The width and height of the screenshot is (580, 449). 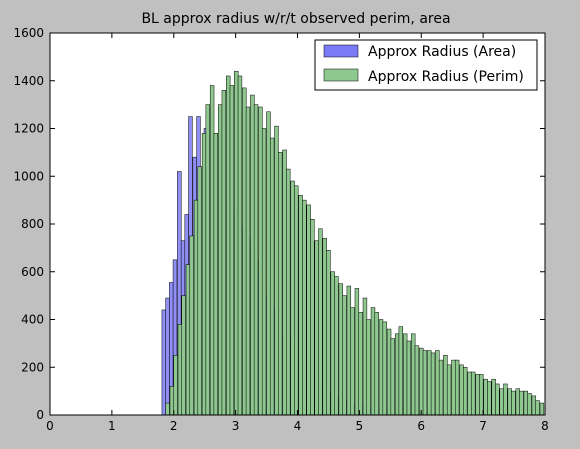 What do you see at coordinates (341, 75) in the screenshot?
I see `legend-swatch-perim` at bounding box center [341, 75].